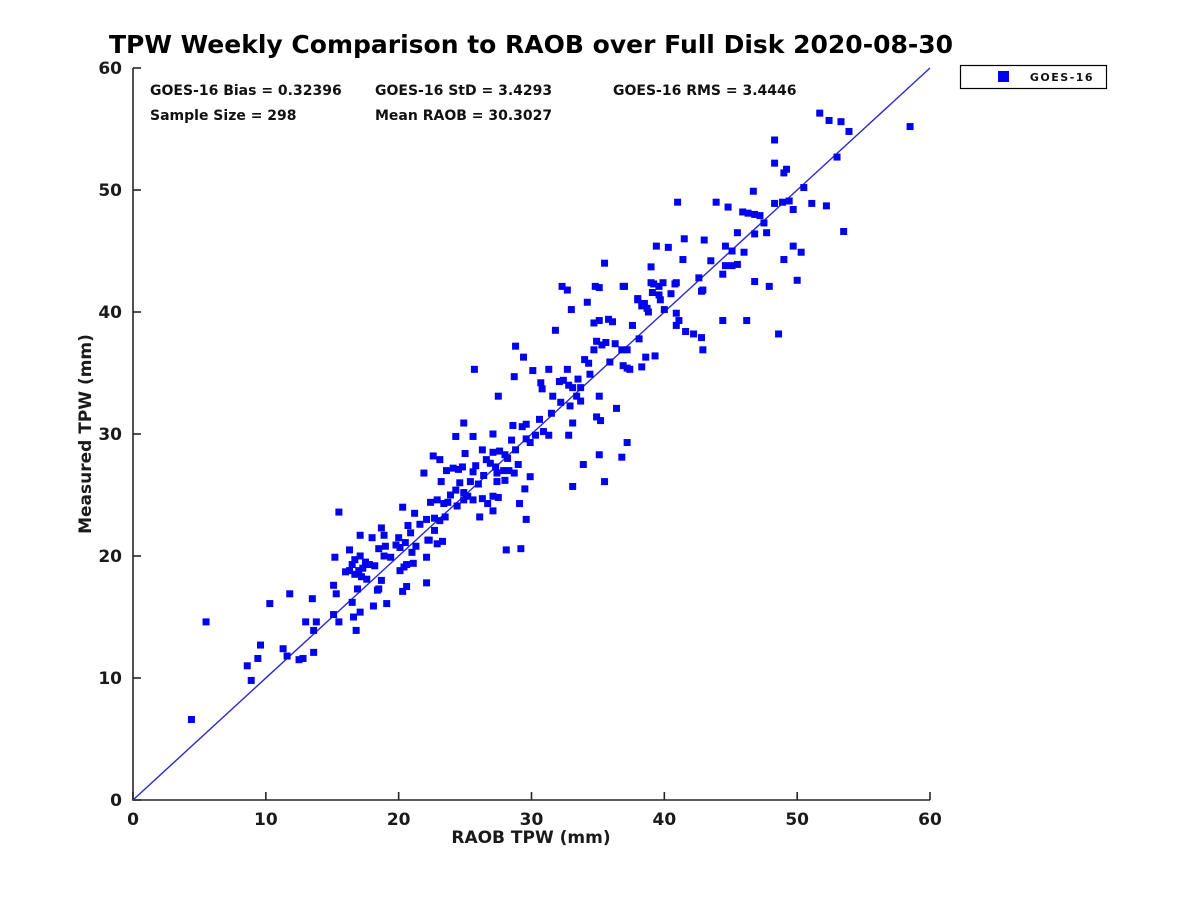  What do you see at coordinates (119, 435) in the screenshot?
I see `y-axis-ticks: 0 10 20 30 40 50 60` at bounding box center [119, 435].